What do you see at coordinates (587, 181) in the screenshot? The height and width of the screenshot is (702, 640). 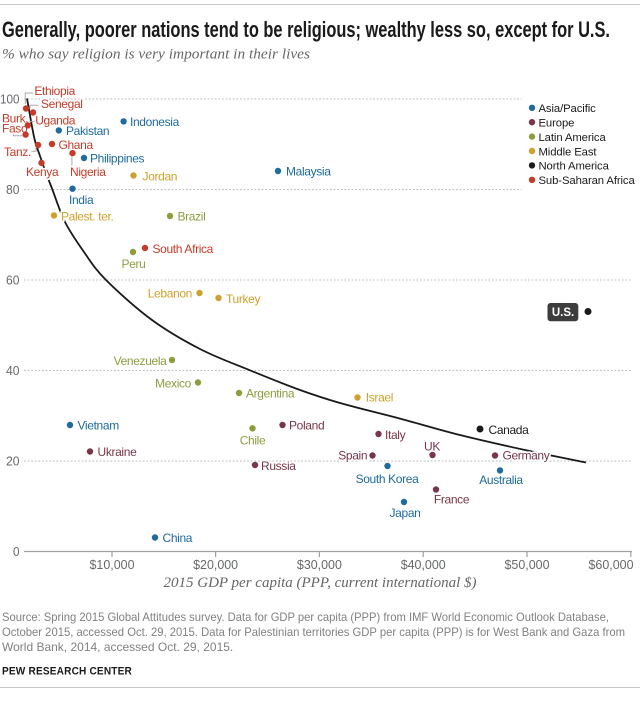 I see `svg-text: Sub-Saharan Africa` at bounding box center [587, 181].